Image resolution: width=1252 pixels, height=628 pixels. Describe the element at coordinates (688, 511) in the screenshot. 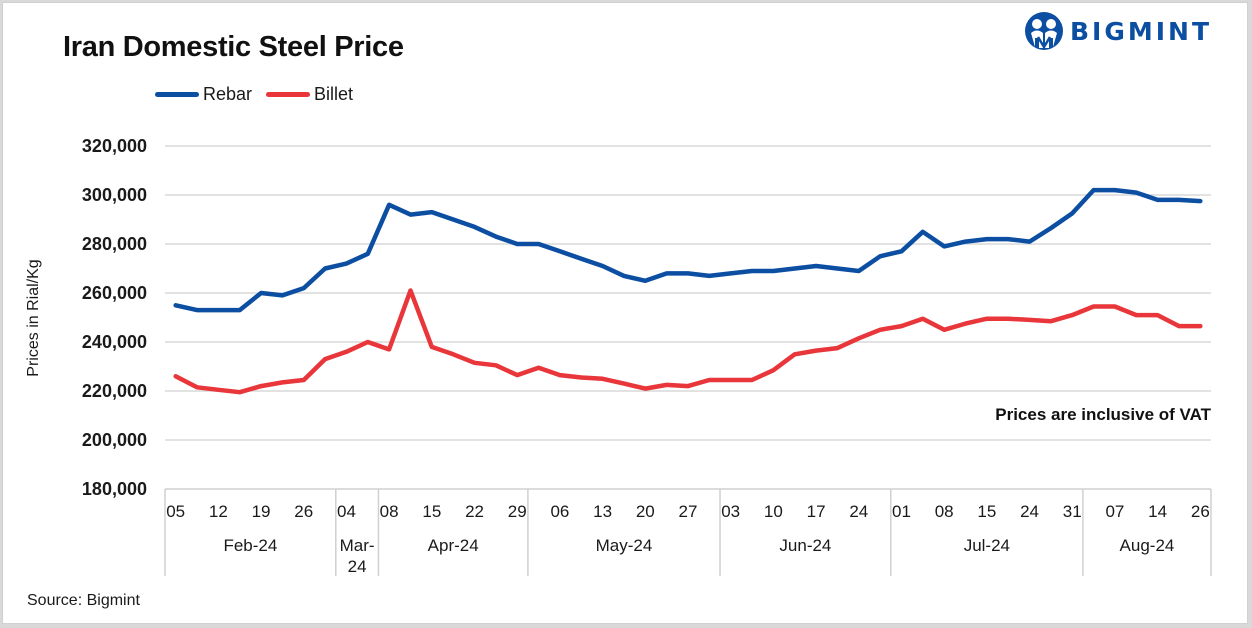

I see `x-tick-label: 27` at that location.